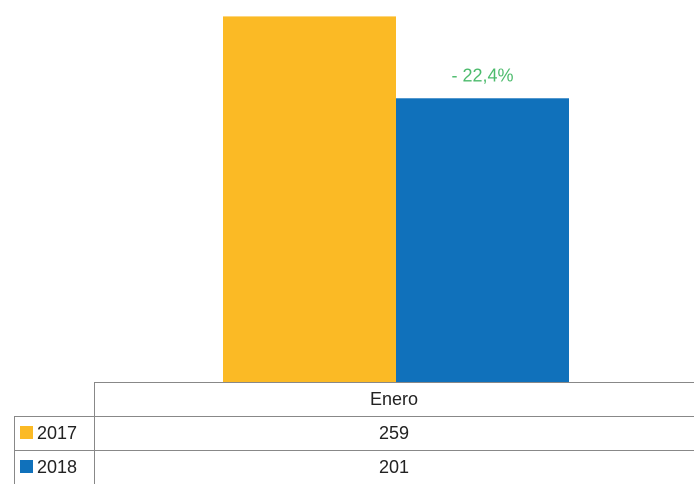 The width and height of the screenshot is (694, 485). I want to click on bar-2018-enero, so click(482, 240).